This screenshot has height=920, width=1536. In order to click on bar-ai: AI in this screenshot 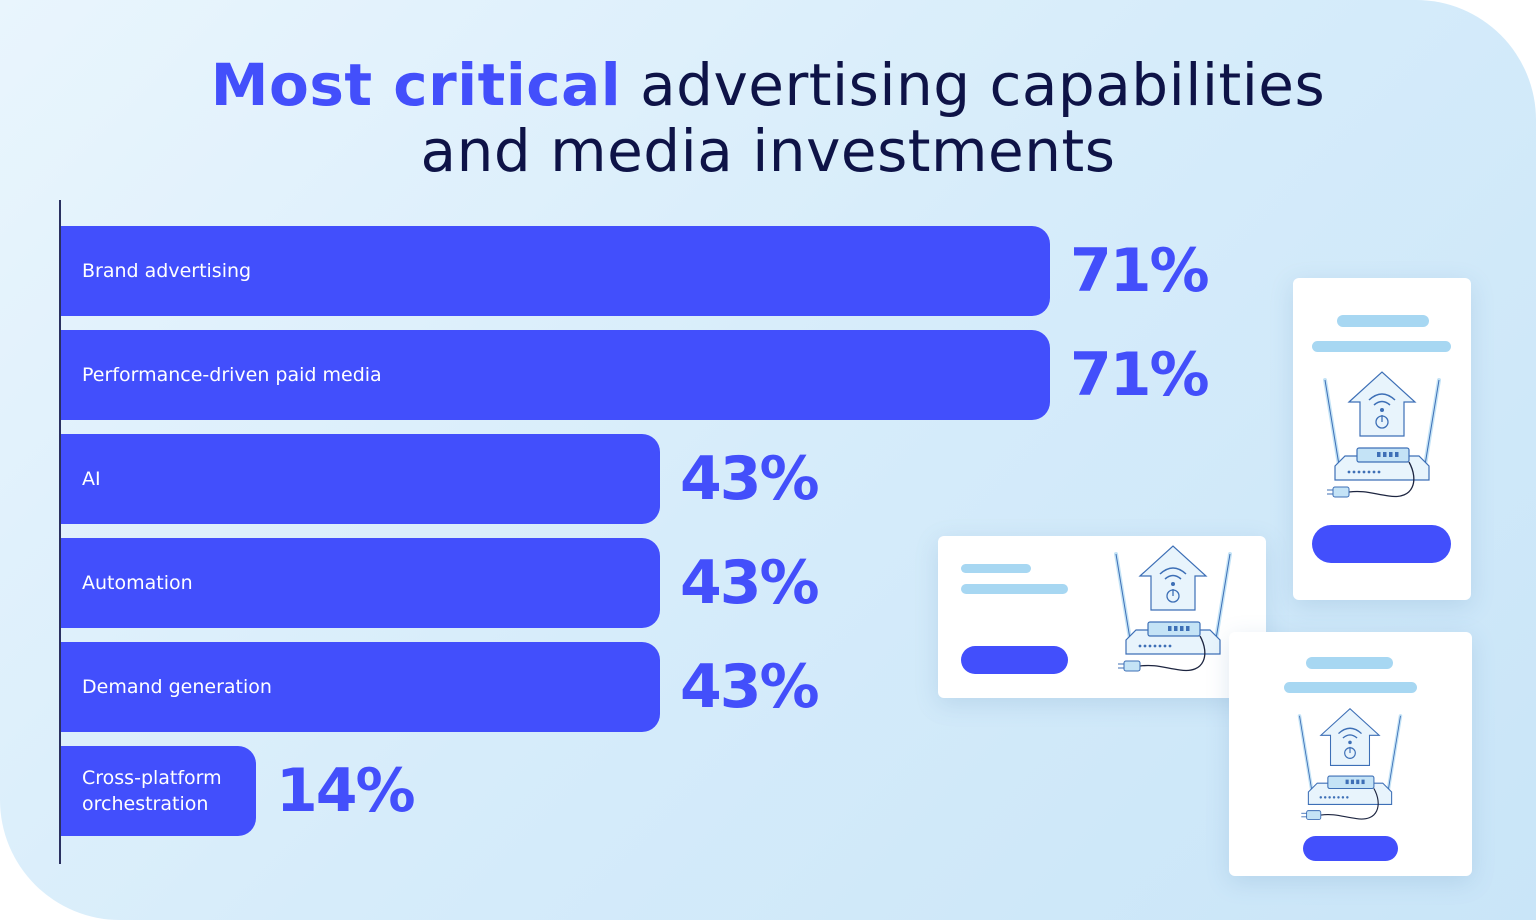, I will do `click(360, 479)`.